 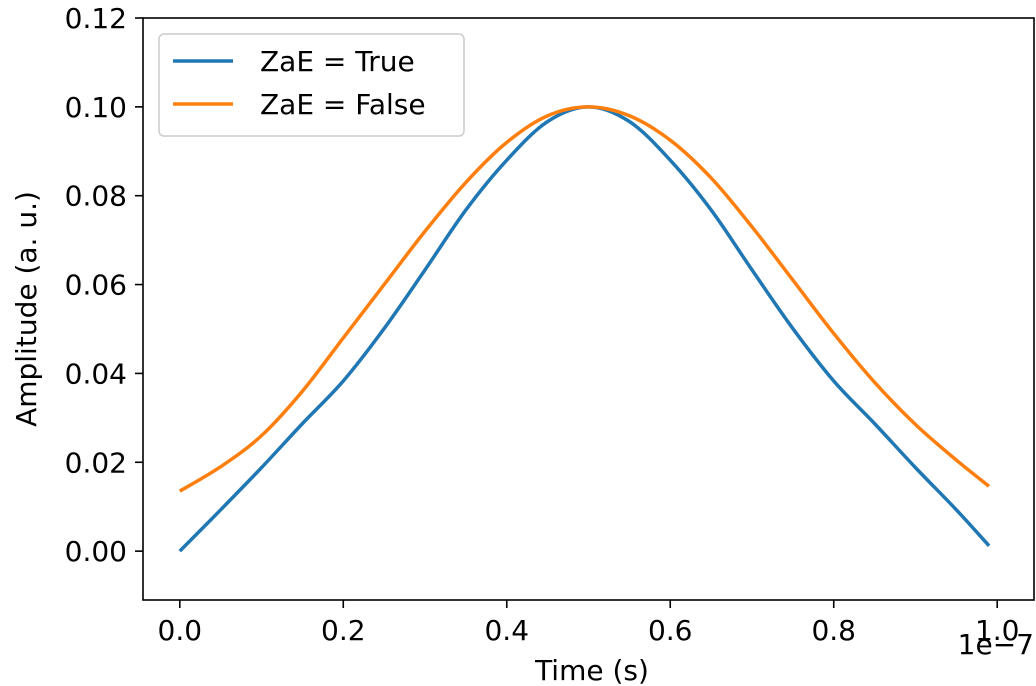 I want to click on x-tick-label: 0.2, so click(x=343, y=630).